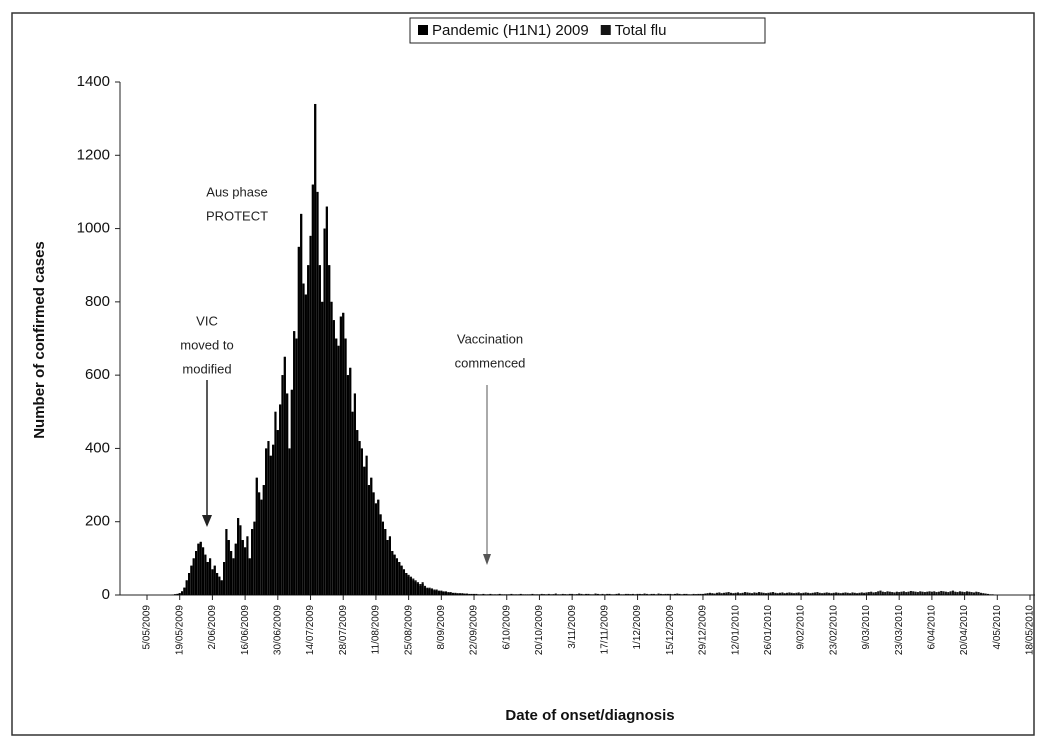 This screenshot has width=1037, height=740. I want to click on legend-swatch, so click(605, 30).